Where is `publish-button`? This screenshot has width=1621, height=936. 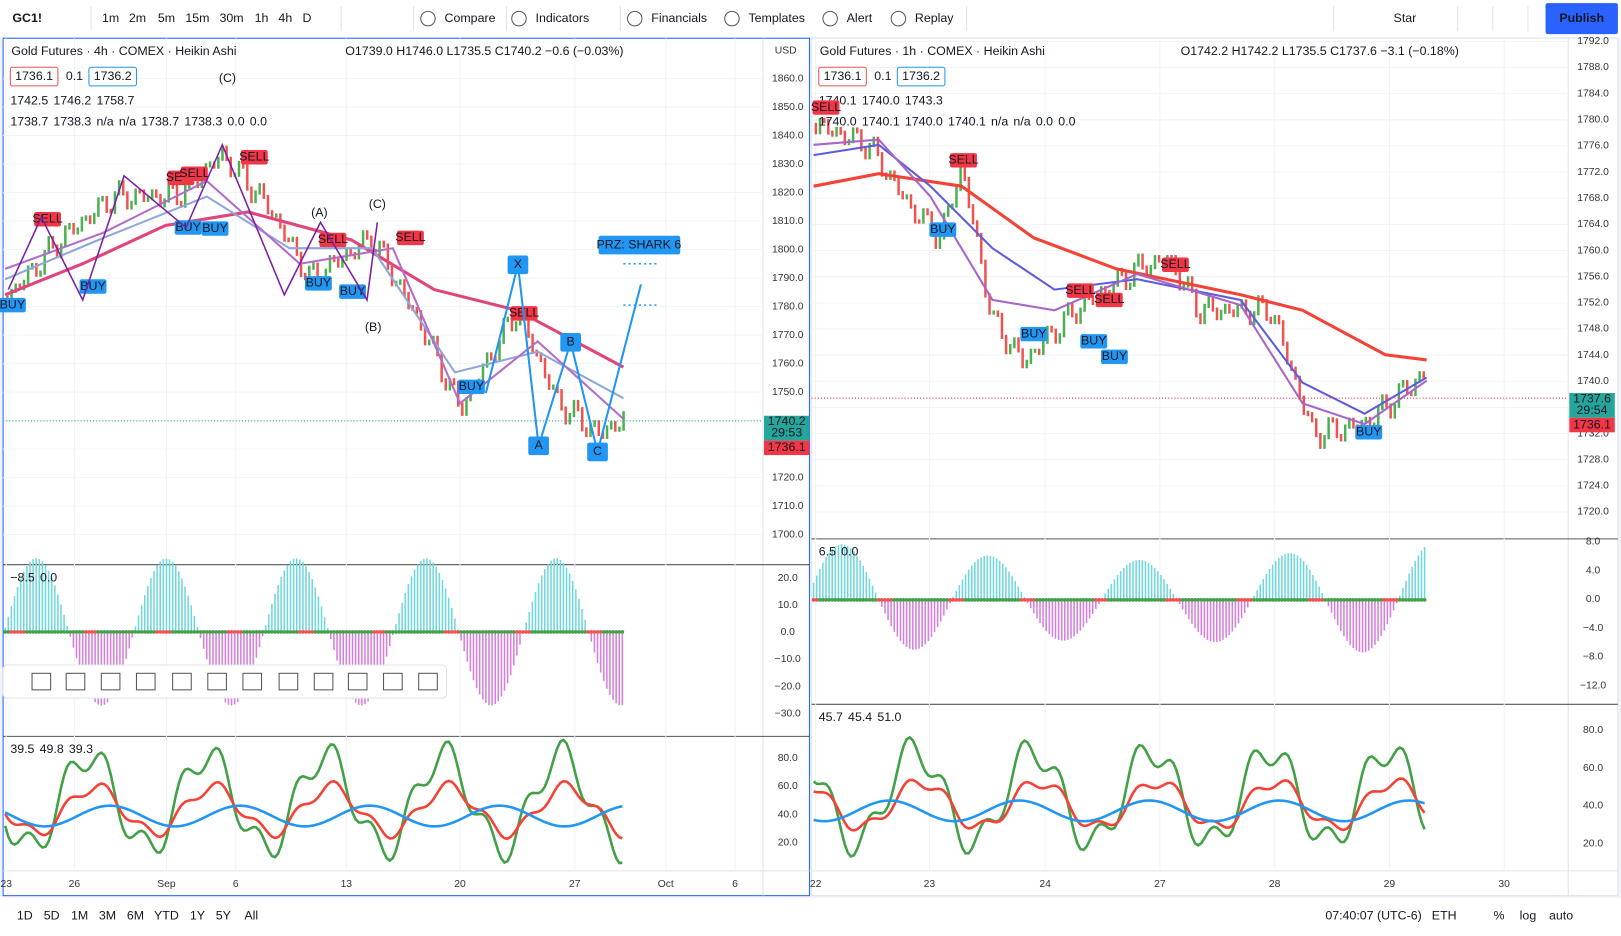 publish-button is located at coordinates (1581, 19).